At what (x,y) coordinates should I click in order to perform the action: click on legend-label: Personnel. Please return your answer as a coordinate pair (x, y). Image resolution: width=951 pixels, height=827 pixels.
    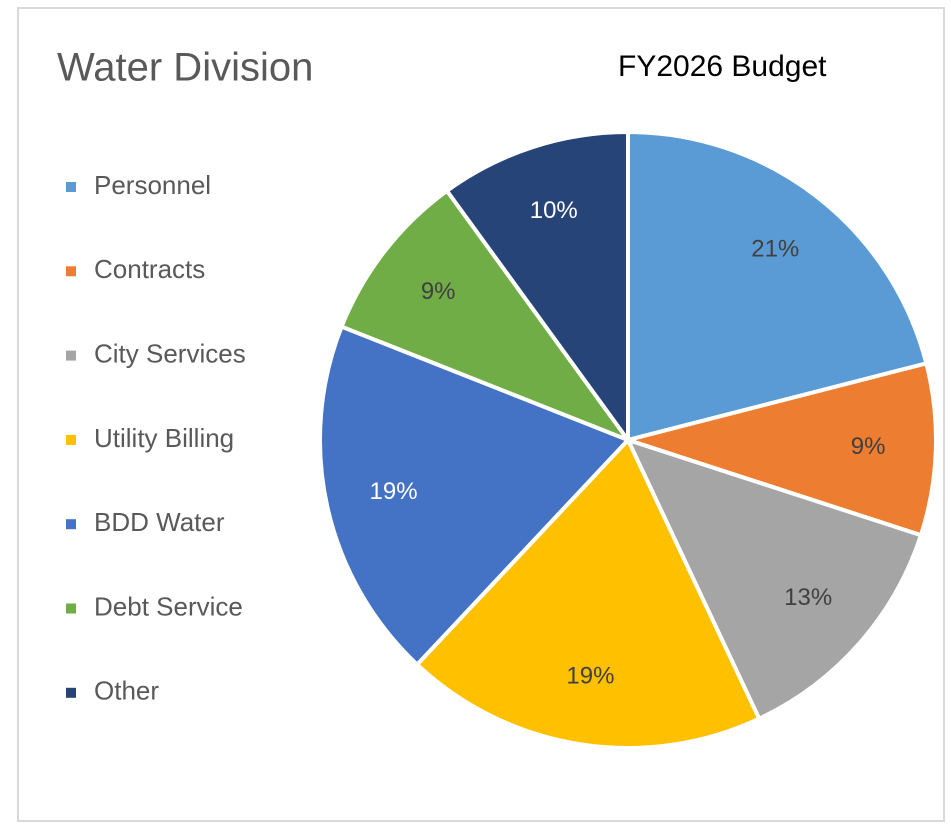
    Looking at the image, I should click on (152, 185).